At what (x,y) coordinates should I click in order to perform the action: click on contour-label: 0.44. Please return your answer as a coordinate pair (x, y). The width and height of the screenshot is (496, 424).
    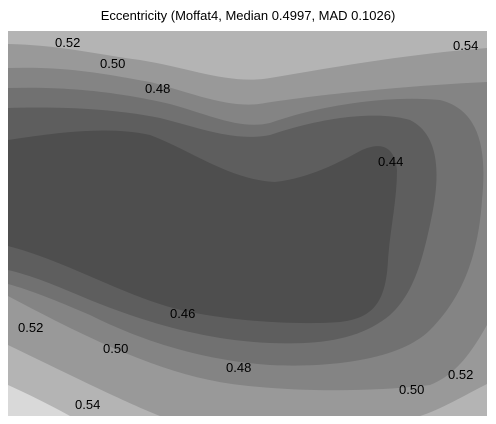
    Looking at the image, I should click on (390, 161).